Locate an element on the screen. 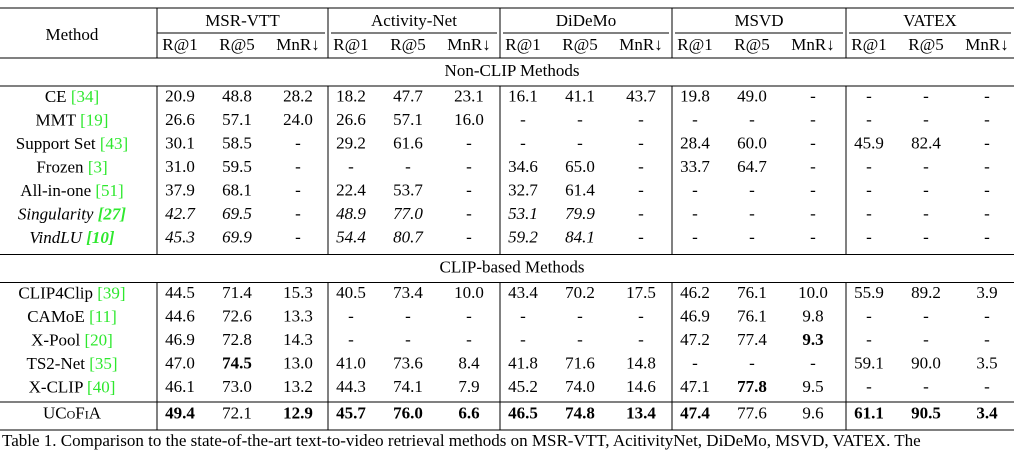 The height and width of the screenshot is (454, 1024). cell: 71.4 is located at coordinates (237, 292).